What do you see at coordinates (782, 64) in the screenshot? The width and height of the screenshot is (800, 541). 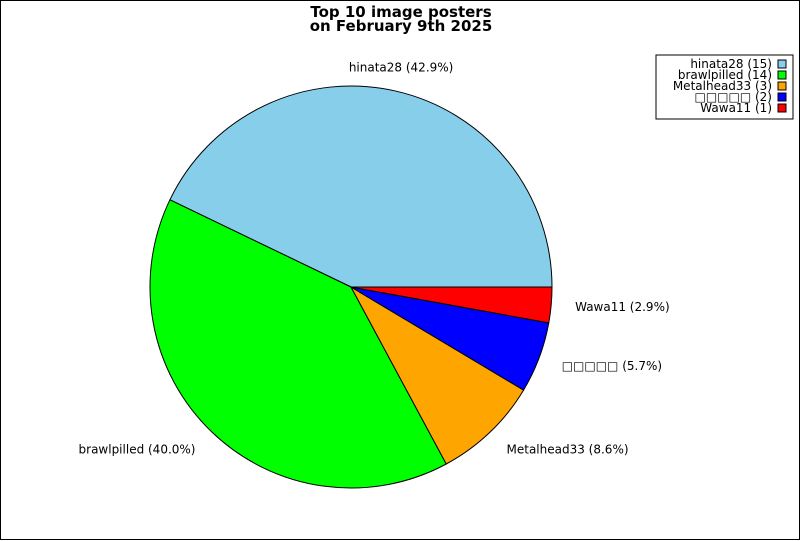 I see `legend-swatch-hinata28` at bounding box center [782, 64].